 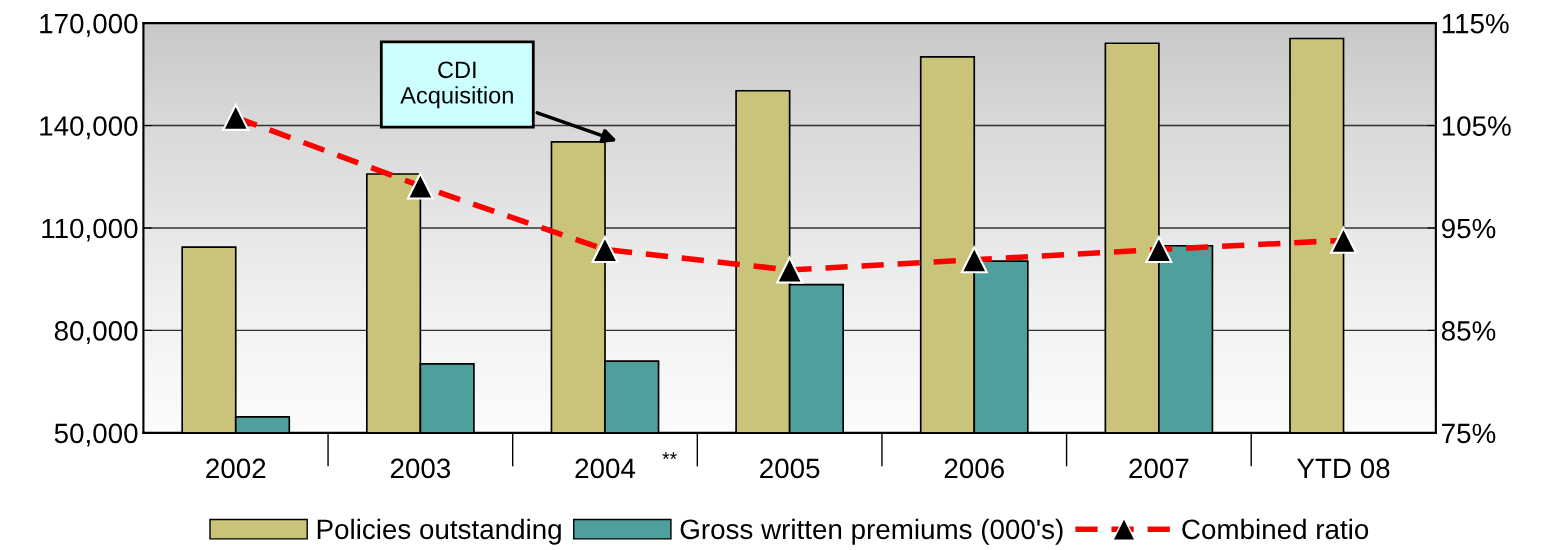 What do you see at coordinates (1159, 468) in the screenshot?
I see `x-tick-label: 2007` at bounding box center [1159, 468].